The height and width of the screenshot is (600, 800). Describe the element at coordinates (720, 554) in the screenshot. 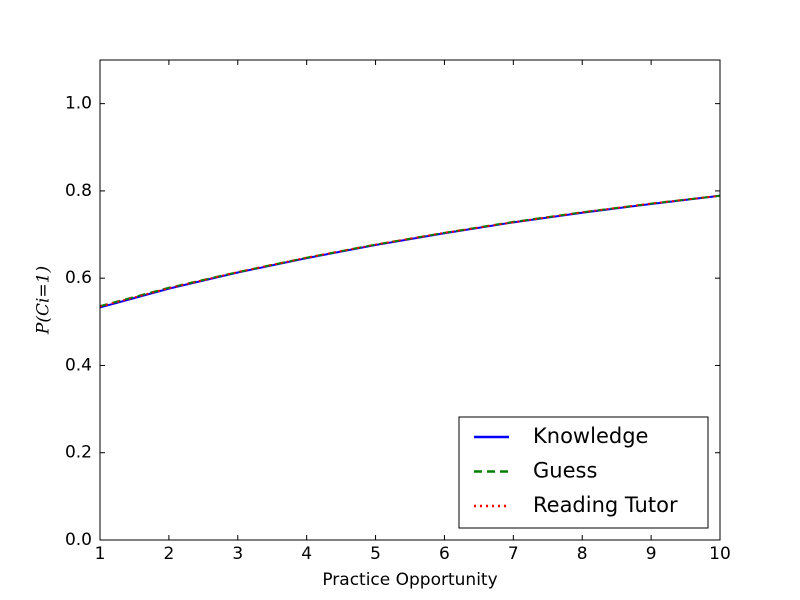

I see `x-tick-label: 10` at that location.